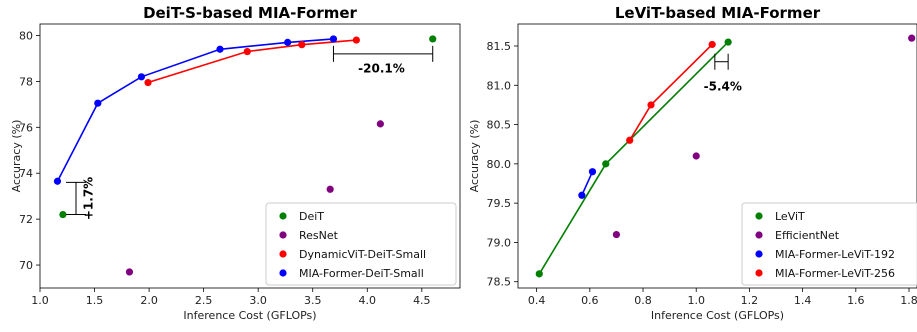  Describe the element at coordinates (381, 69) in the screenshot. I see `annotation-label: -20.1%` at that location.